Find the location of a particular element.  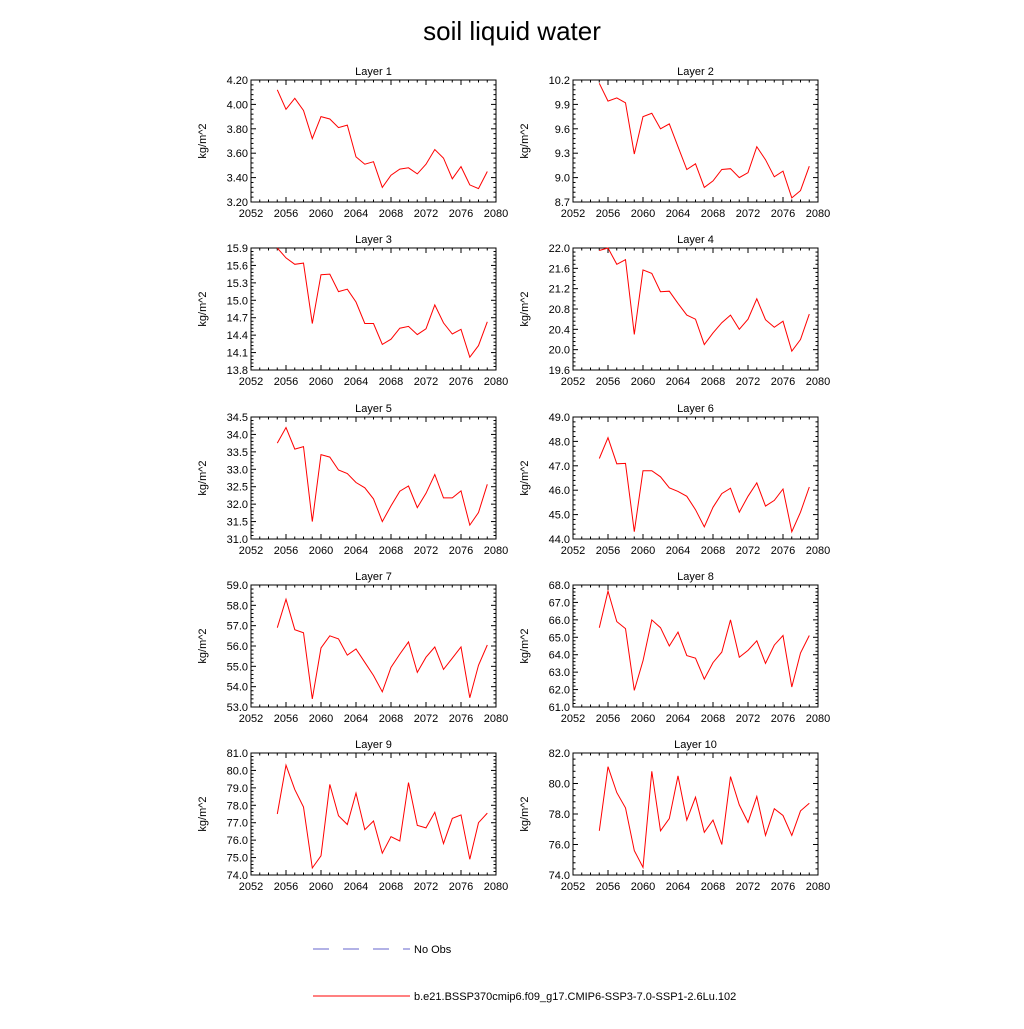

y-tick-label: 53.0 is located at coordinates (237, 708).